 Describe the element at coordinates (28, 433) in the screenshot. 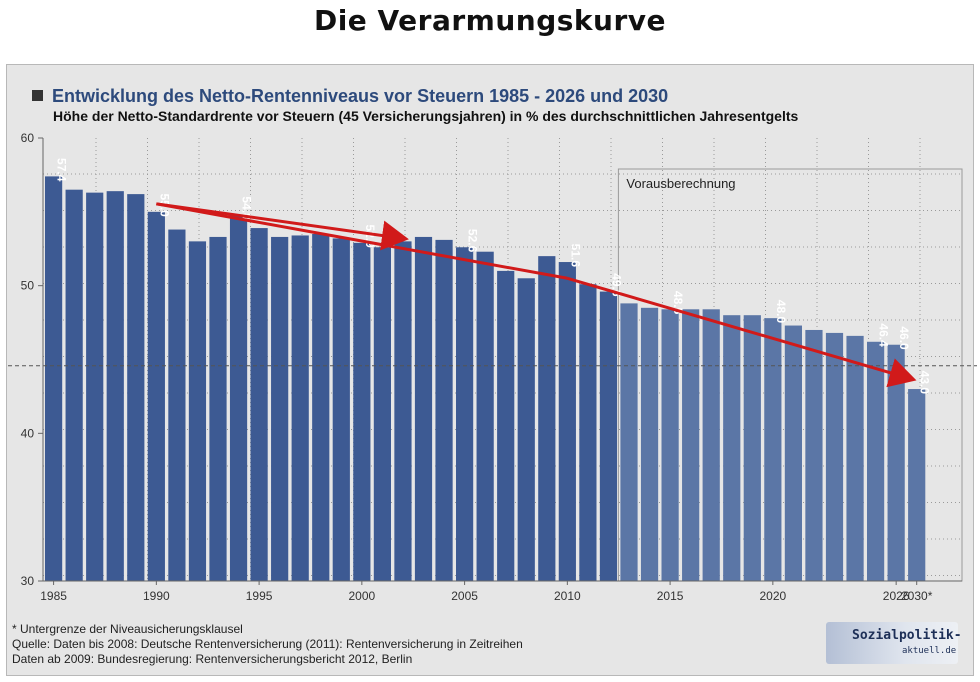

I see `y-tick-label: 40` at that location.